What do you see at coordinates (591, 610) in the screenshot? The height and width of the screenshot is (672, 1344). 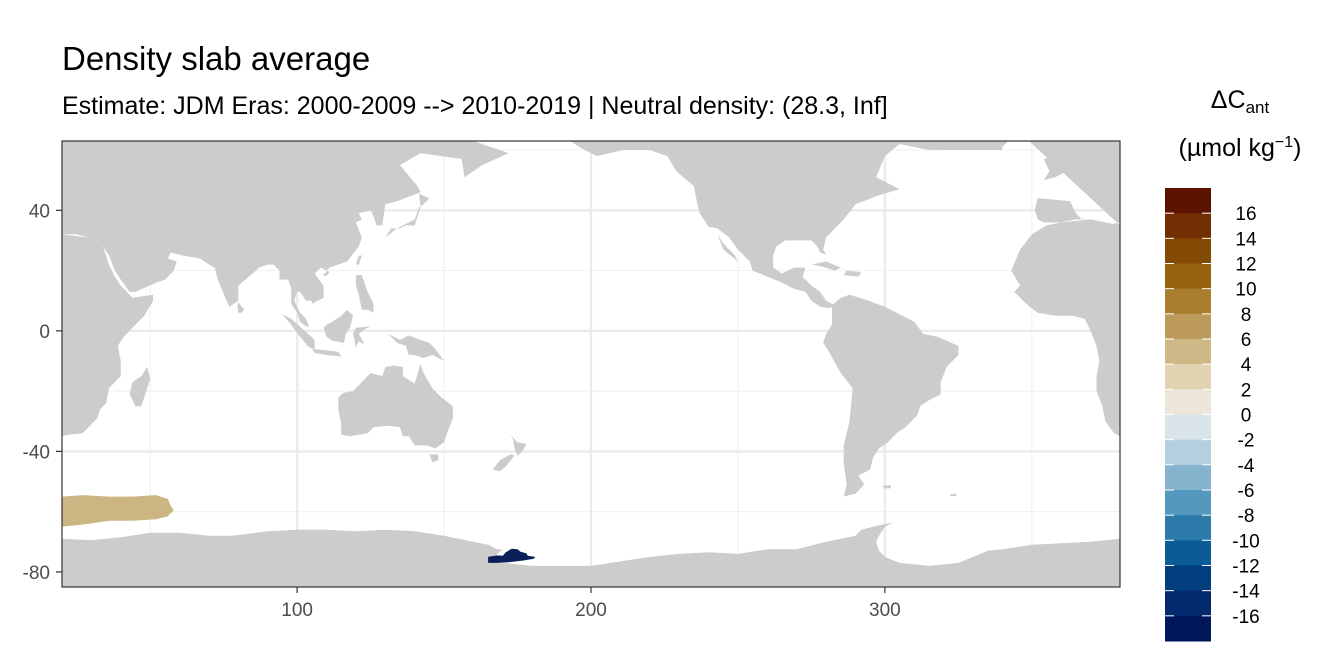 I see `x-tick-label: 200` at bounding box center [591, 610].